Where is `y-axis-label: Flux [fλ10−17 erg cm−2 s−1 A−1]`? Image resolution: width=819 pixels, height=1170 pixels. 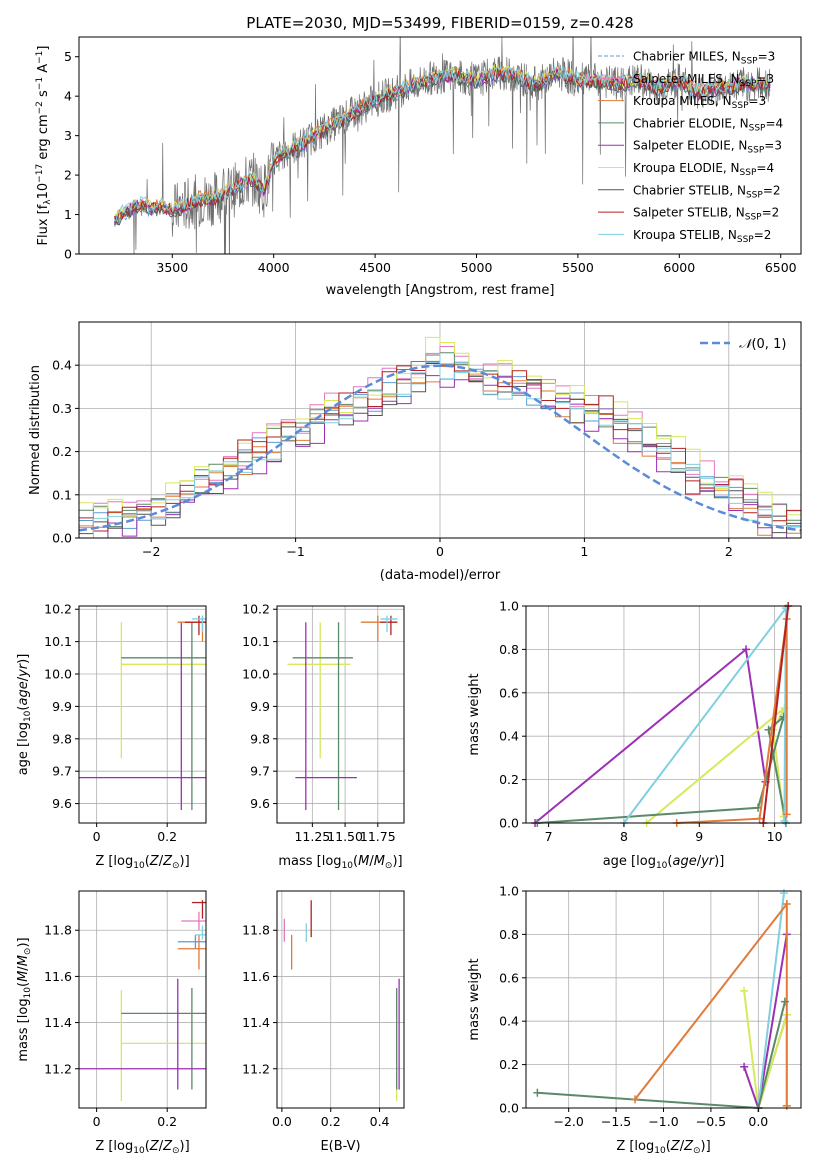 y-axis-label: Flux [fλ10−17 erg cm−2 s−1 A−1] is located at coordinates (44, 146).